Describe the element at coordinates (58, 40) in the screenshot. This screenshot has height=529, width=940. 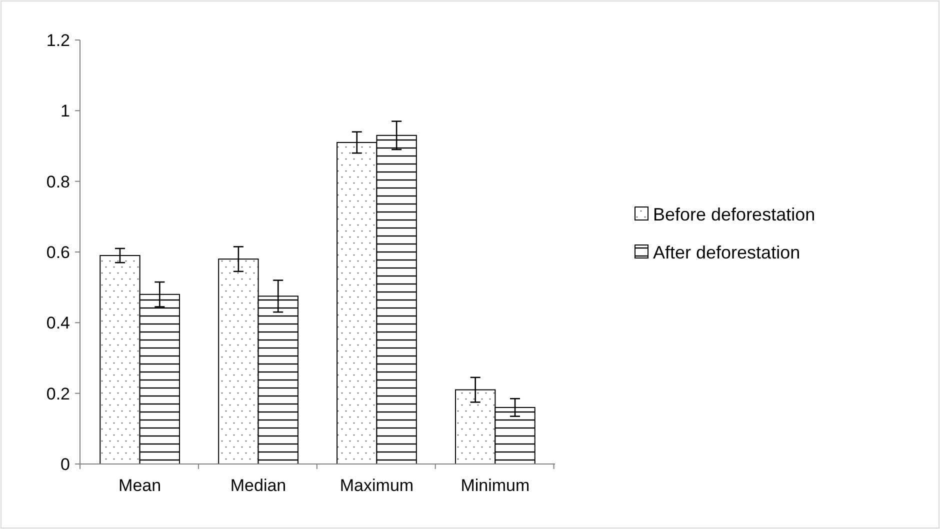
I see `y-tick-label: 1.2` at that location.